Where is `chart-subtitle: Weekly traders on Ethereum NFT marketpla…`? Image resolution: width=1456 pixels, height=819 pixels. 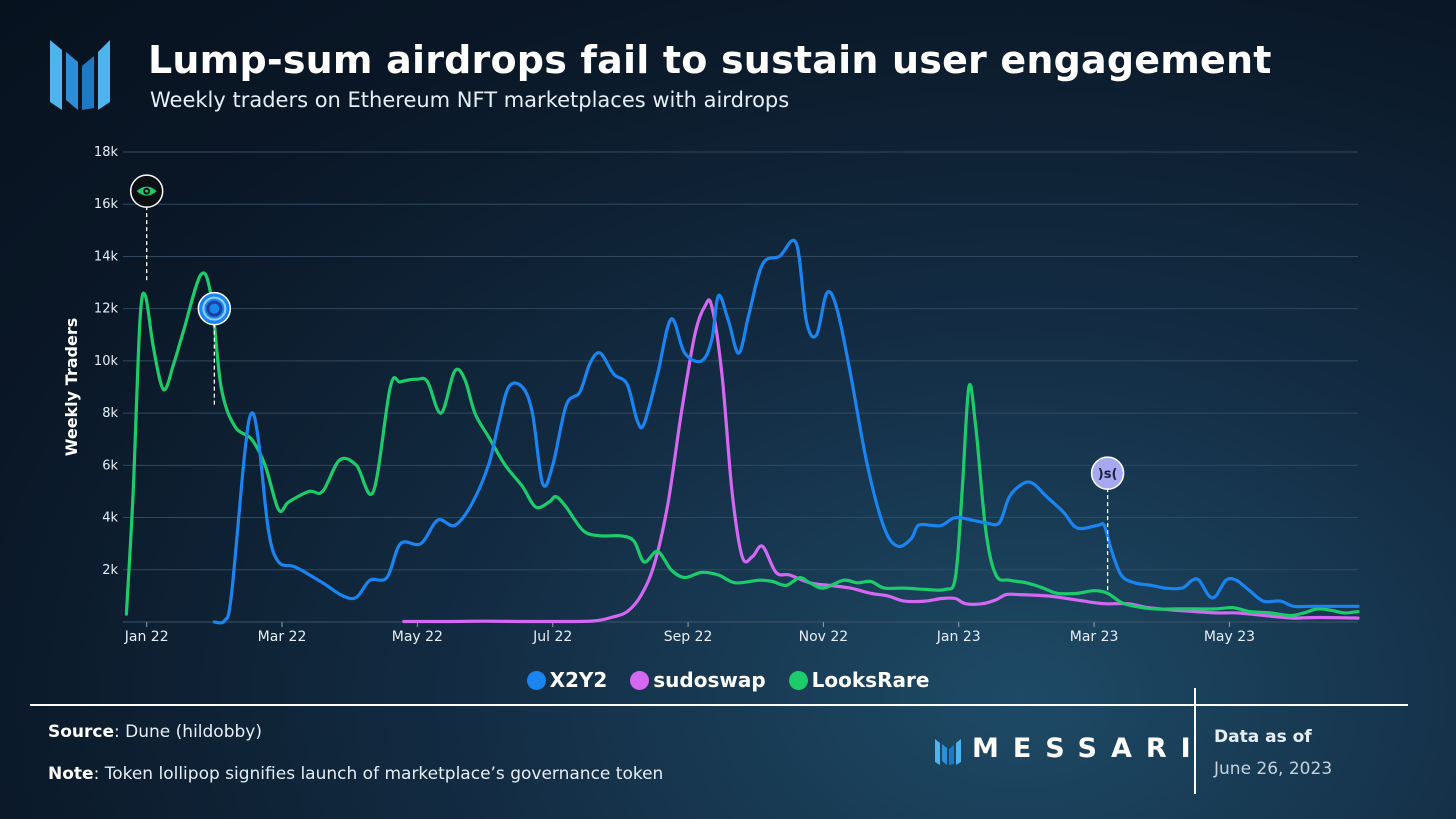 chart-subtitle: Weekly traders on Ethereum NFT marketpla… is located at coordinates (470, 100).